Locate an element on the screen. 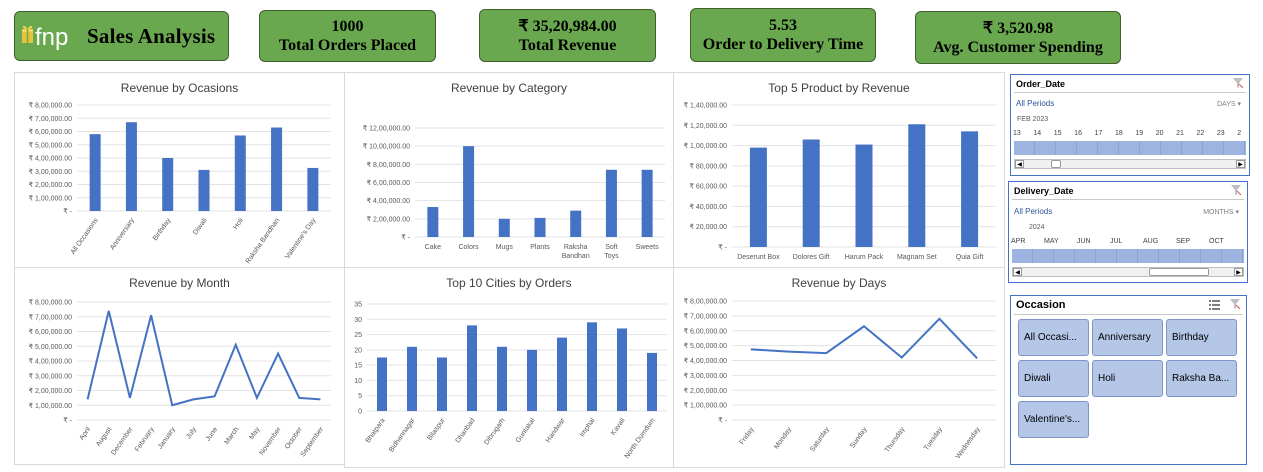 The width and height of the screenshot is (1263, 472). x-tick-label: Haridwar is located at coordinates (556, 431).